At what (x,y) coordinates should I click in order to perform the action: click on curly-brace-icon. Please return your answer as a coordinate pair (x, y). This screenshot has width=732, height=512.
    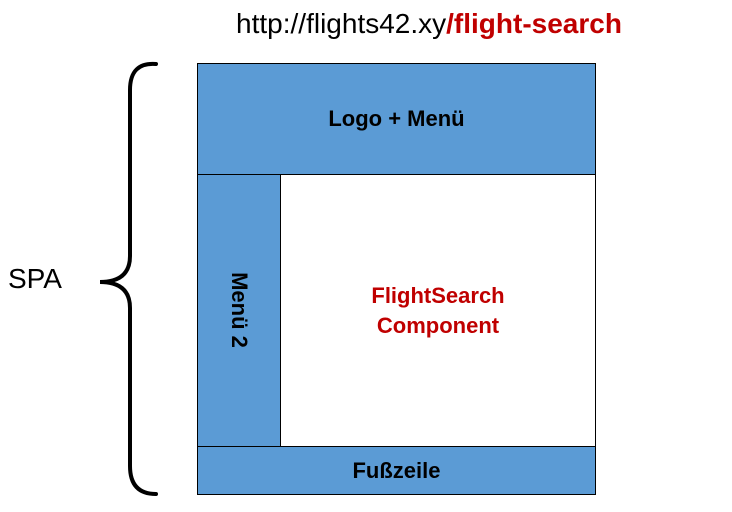
    Looking at the image, I should click on (128, 278).